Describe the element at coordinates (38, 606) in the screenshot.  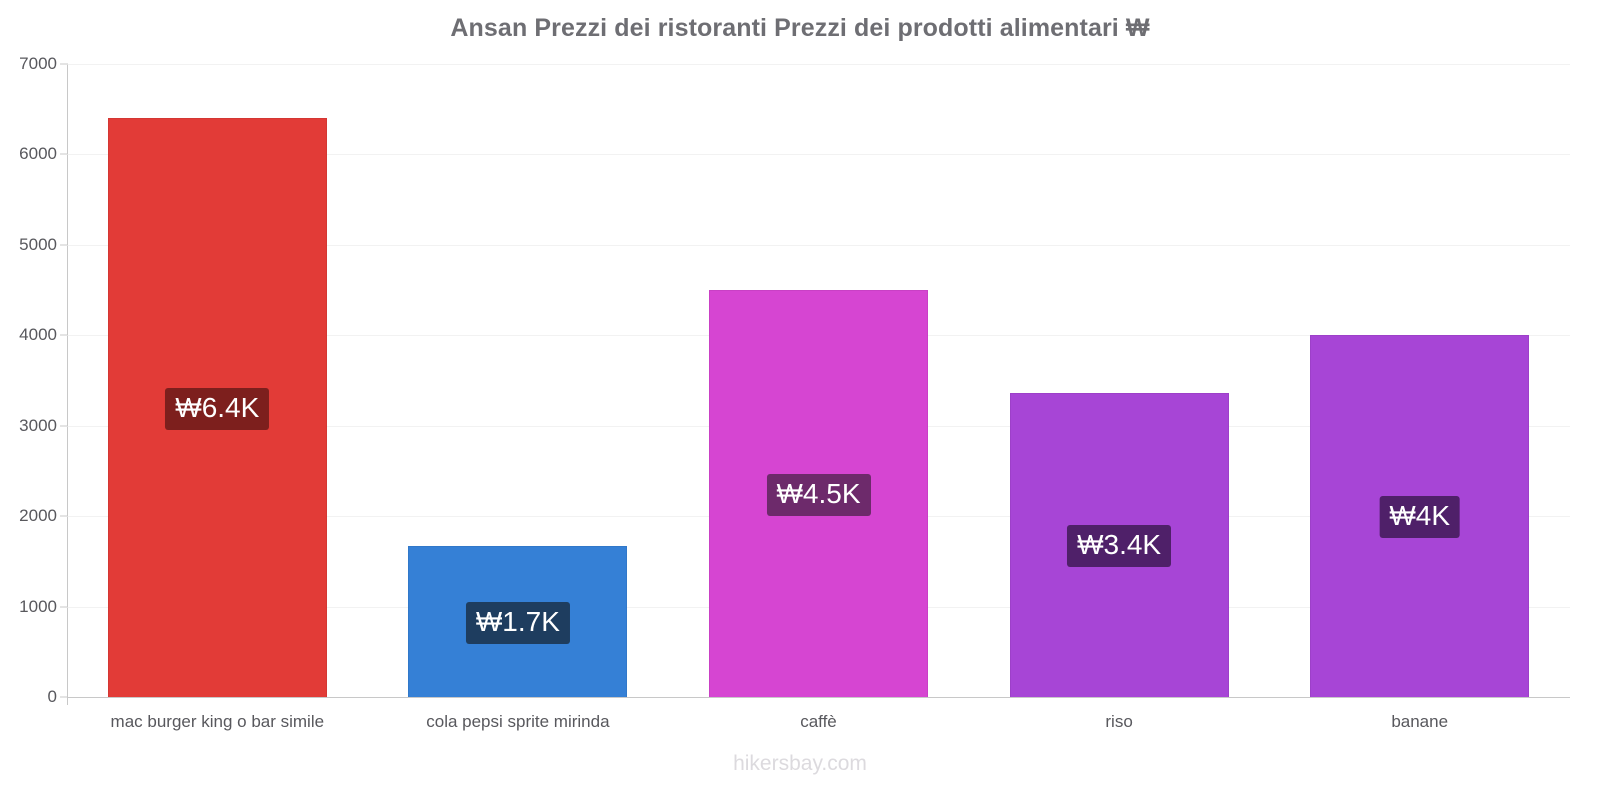
I see `y-axis-tick-label: 1000` at that location.